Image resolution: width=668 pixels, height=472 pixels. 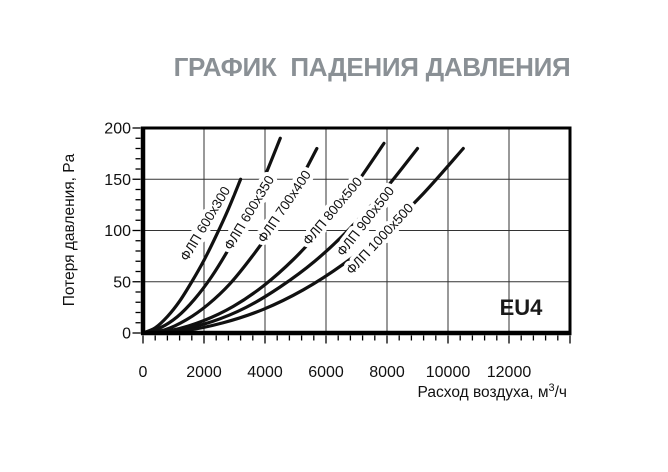 What do you see at coordinates (117, 231) in the screenshot?
I see `y-tick-label: 100` at bounding box center [117, 231].